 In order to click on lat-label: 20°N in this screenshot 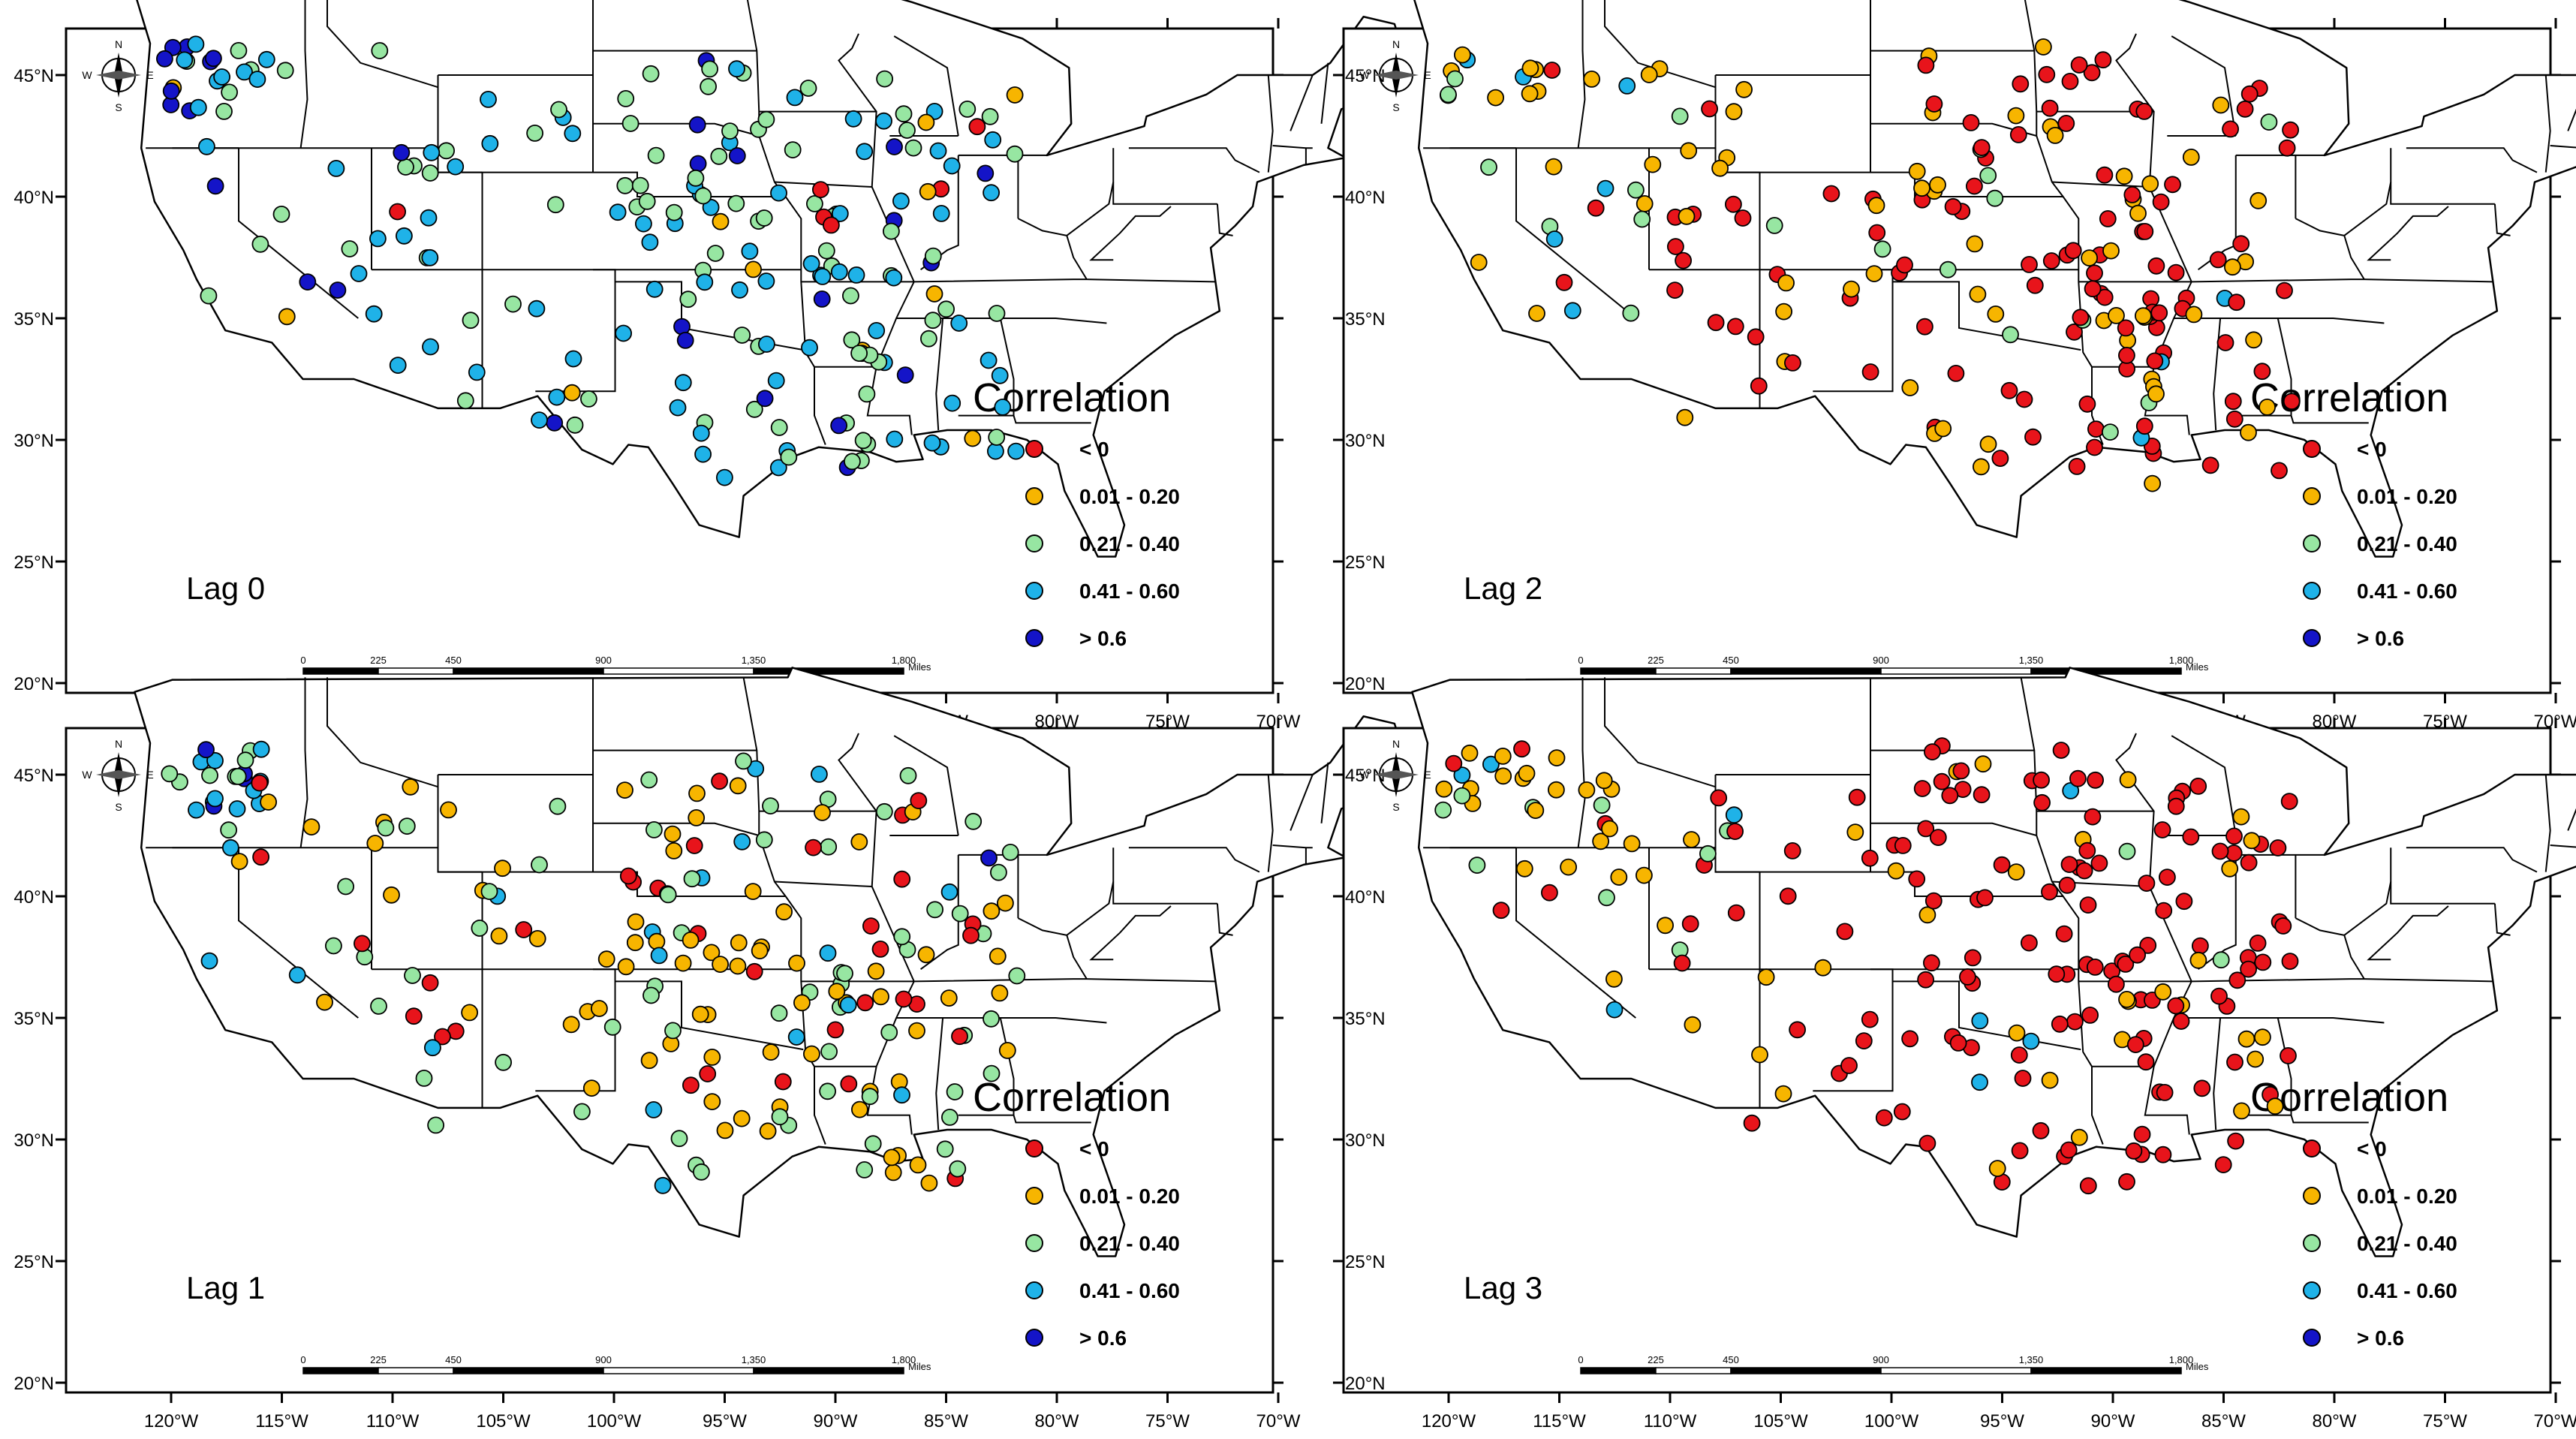, I will do `click(1365, 1384)`.